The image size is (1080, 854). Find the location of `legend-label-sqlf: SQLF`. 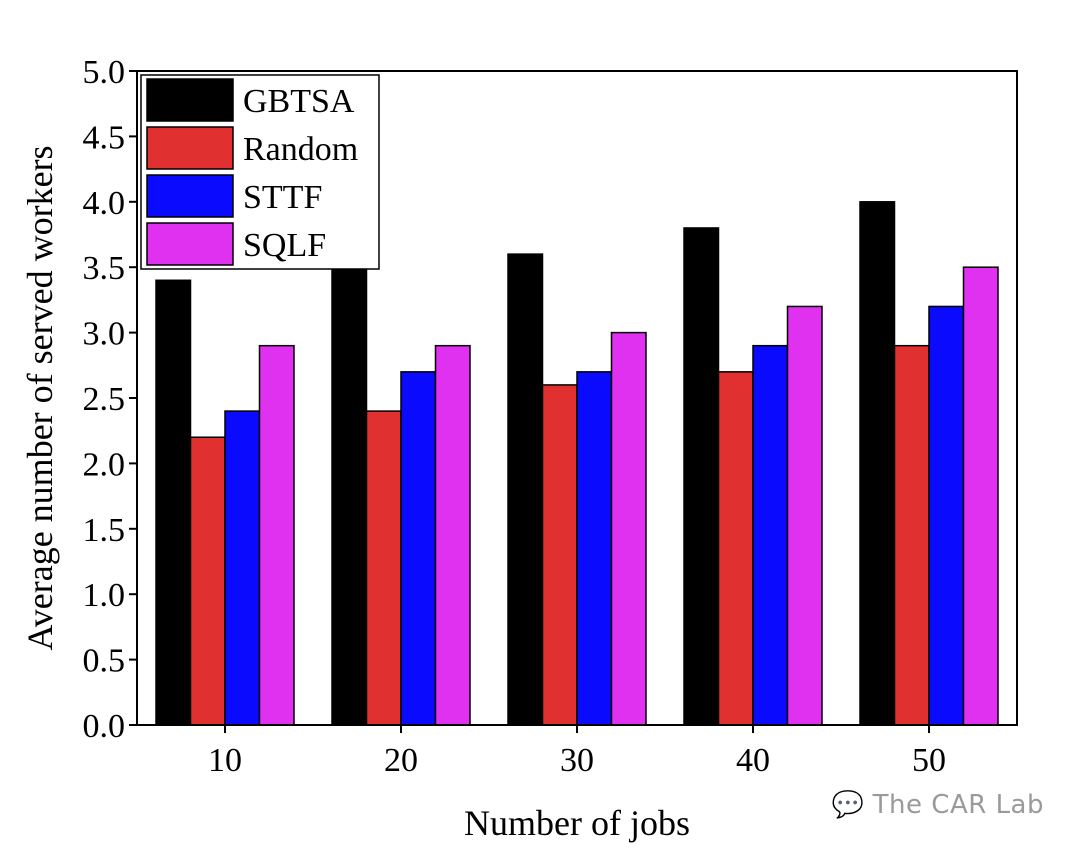

legend-label-sqlf: SQLF is located at coordinates (284, 245).